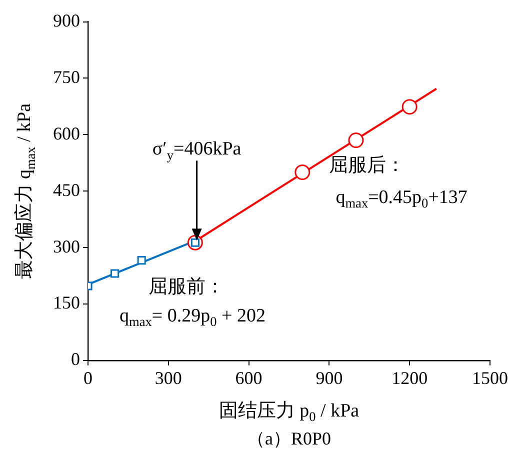  I want to click on x-tick-label: 900, so click(329, 378).